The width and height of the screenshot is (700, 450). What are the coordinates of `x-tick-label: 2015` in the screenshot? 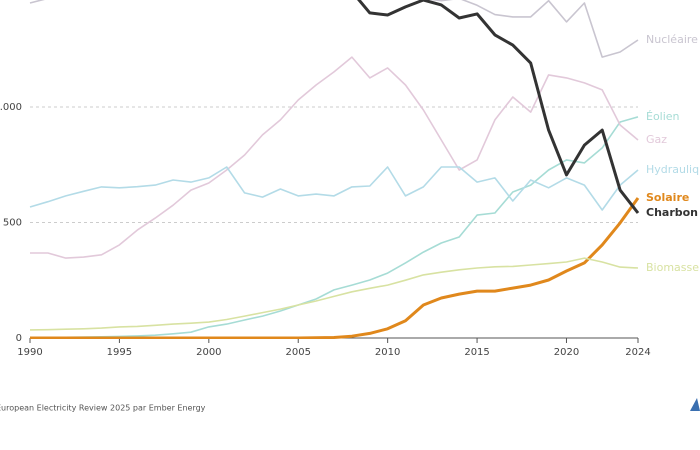 It's located at (476, 352).